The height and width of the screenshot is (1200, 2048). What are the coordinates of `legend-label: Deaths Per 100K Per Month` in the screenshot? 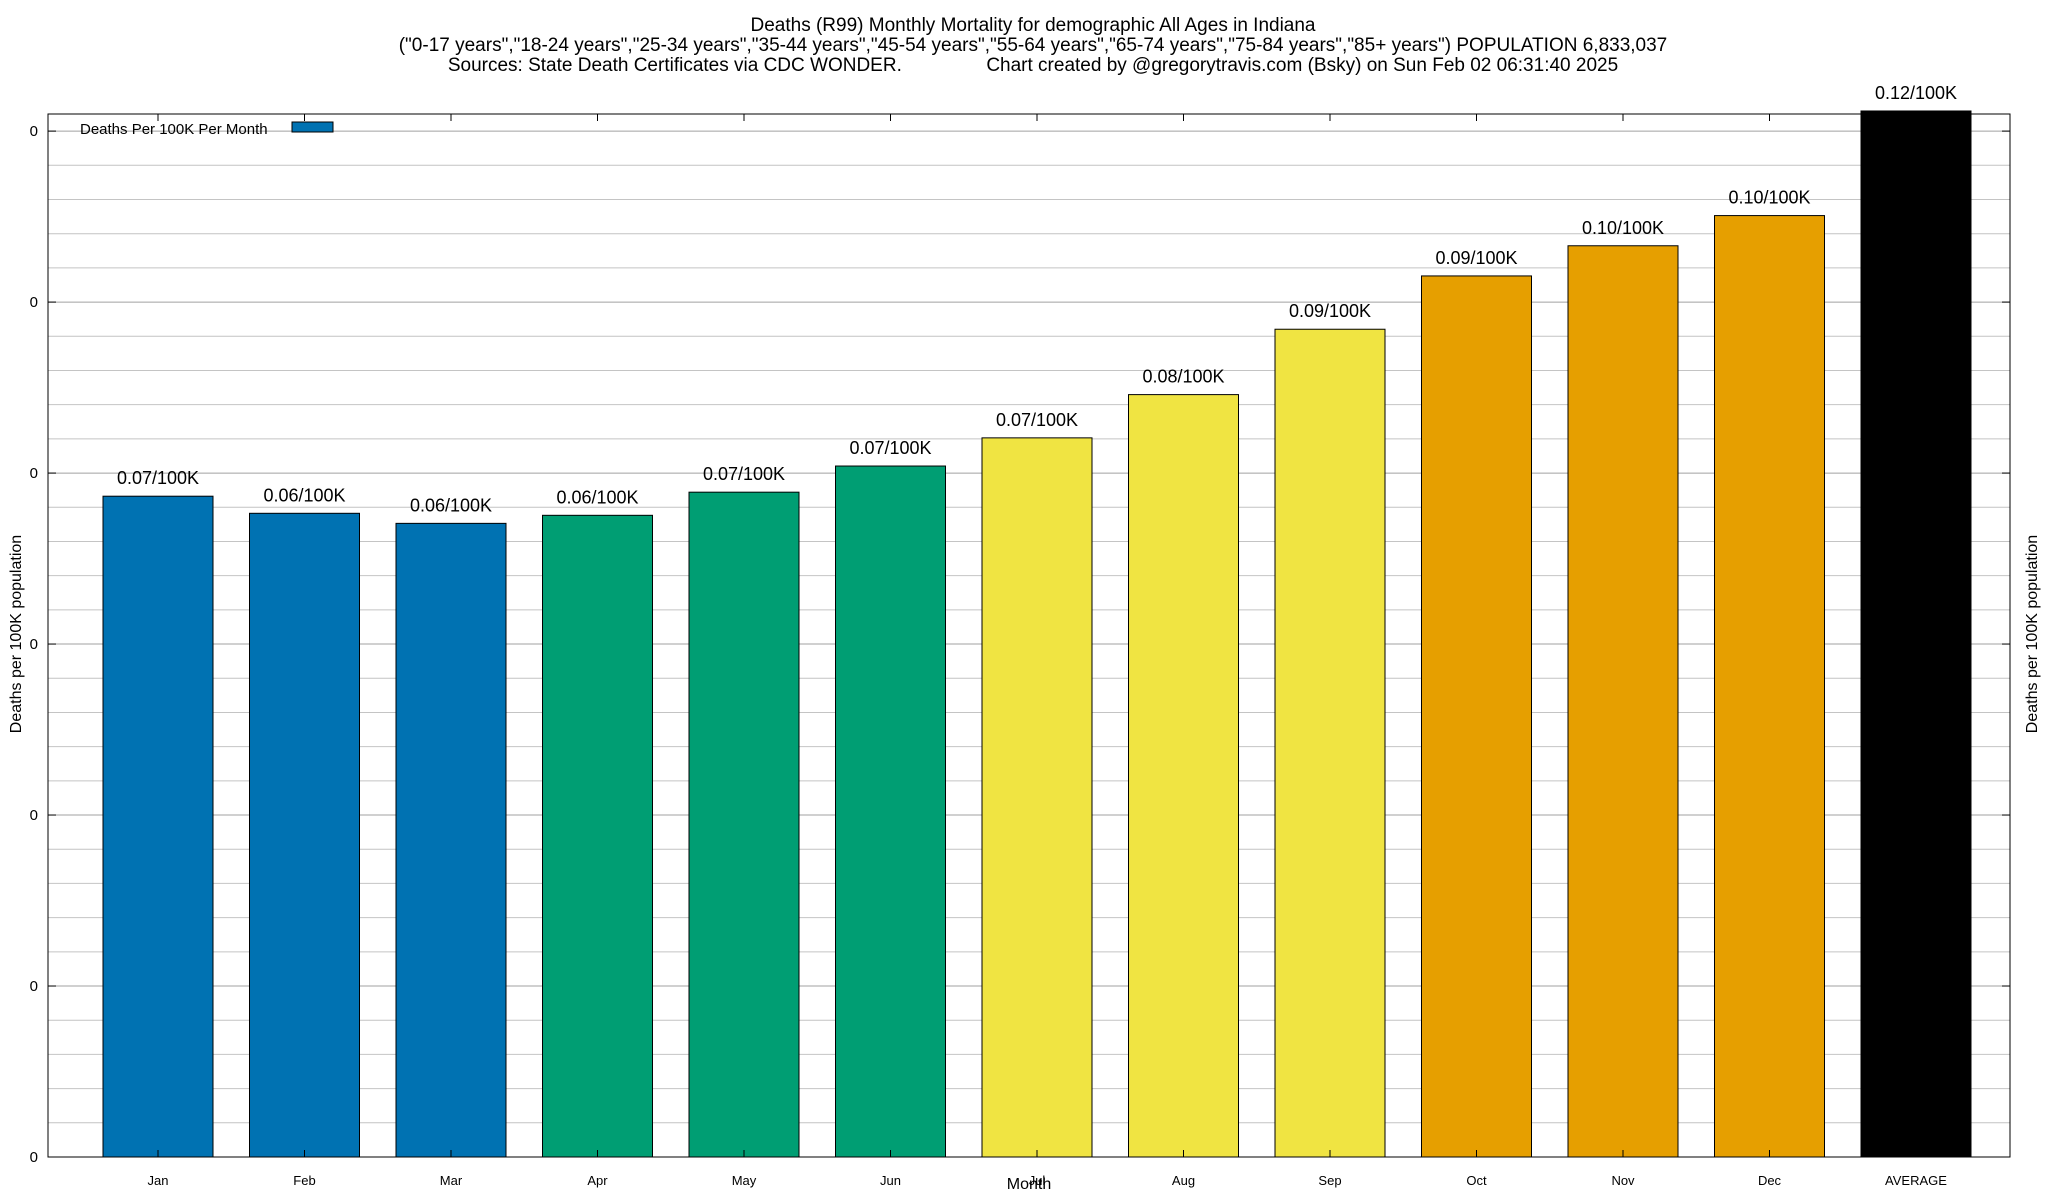 It's located at (174, 129).